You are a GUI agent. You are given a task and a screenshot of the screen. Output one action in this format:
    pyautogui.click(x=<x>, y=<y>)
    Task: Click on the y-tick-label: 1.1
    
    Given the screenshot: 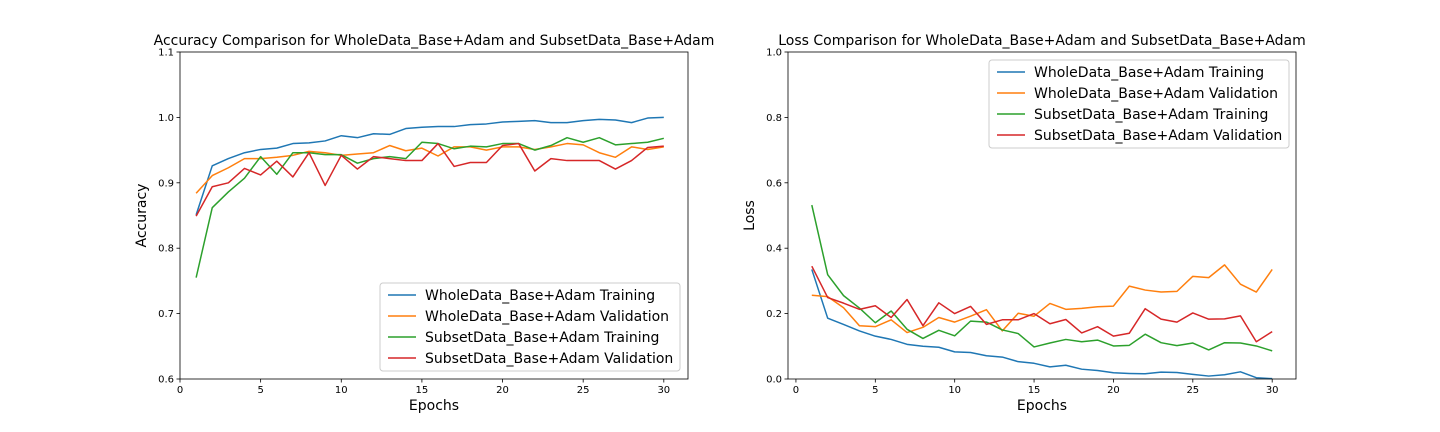 What is the action you would take?
    pyautogui.click(x=166, y=53)
    